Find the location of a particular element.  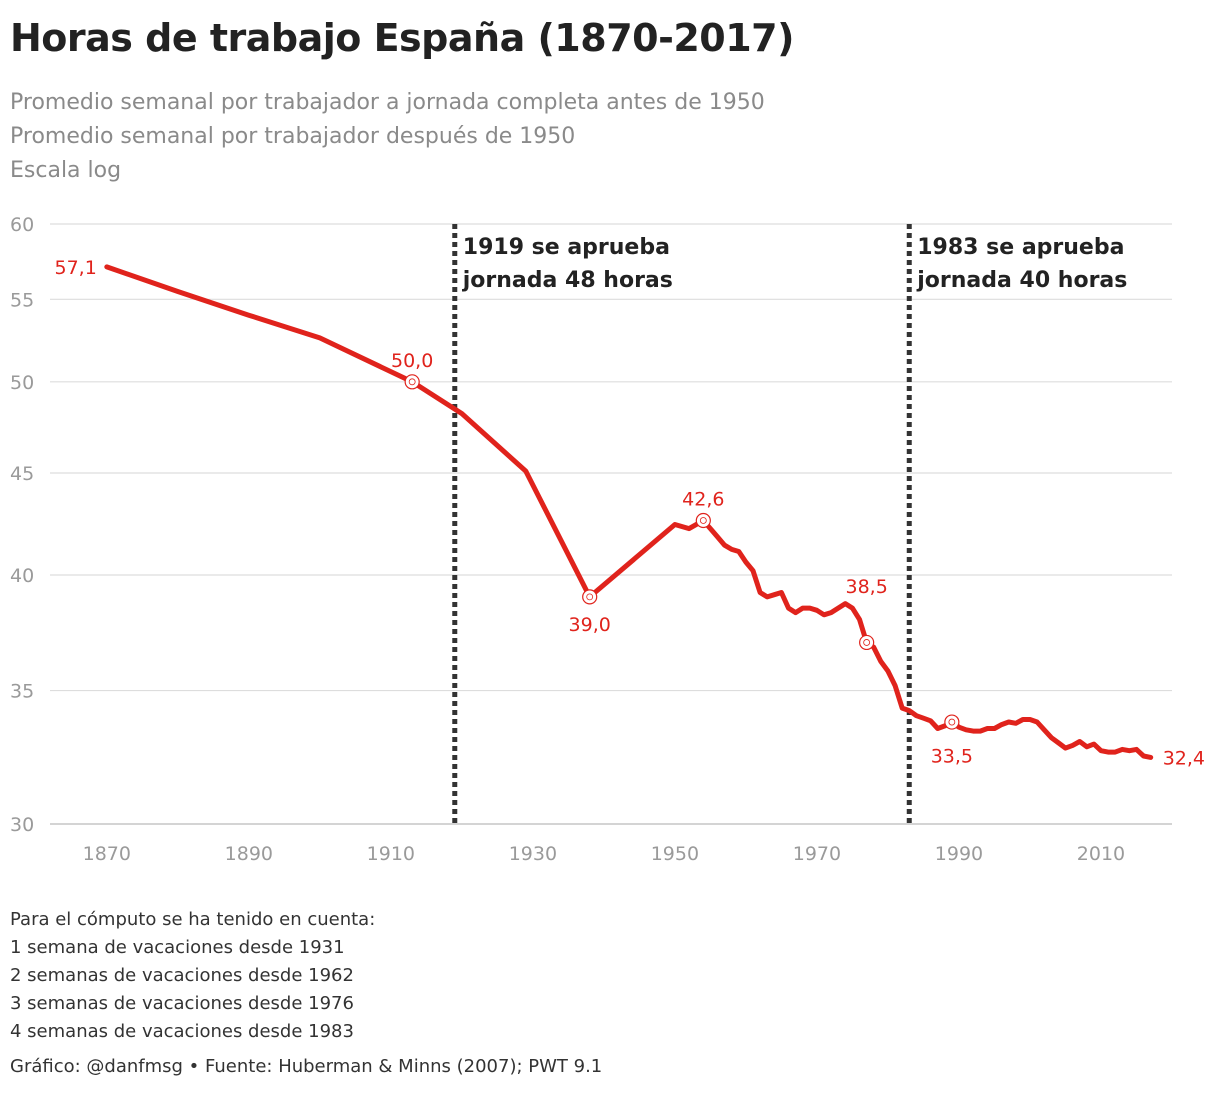

x-tick-label: 2010 is located at coordinates (1101, 854).